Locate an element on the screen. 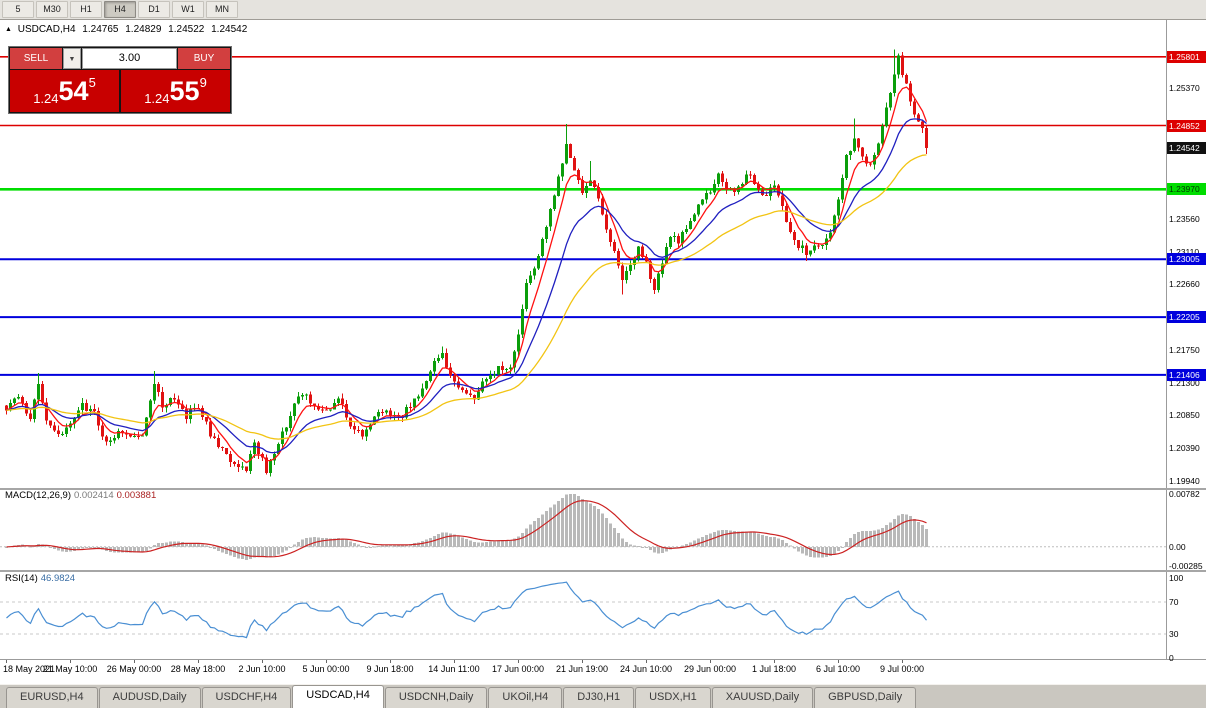  ohlc-high: 1.24829 is located at coordinates (143, 29).